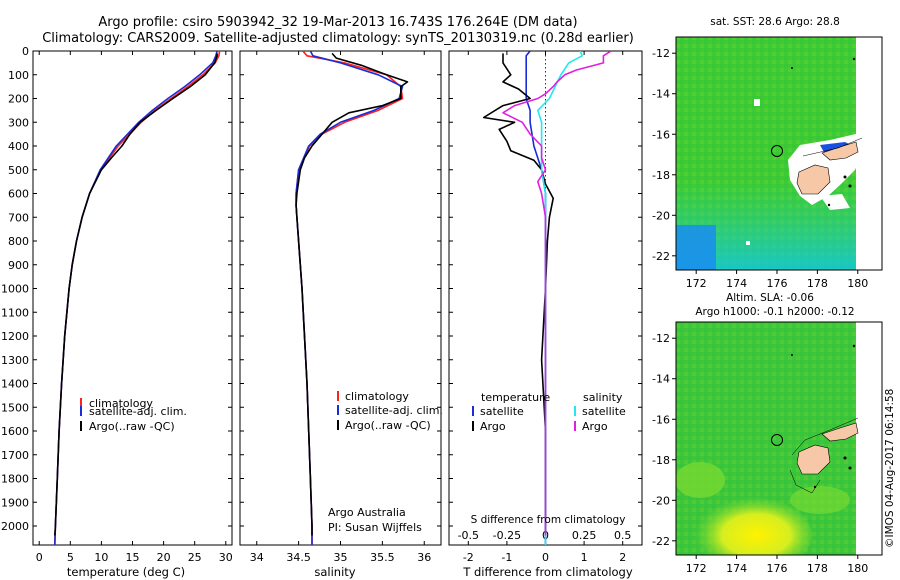 The image size is (900, 580). What do you see at coordinates (468, 557) in the screenshot?
I see `x-tick-label: -2` at bounding box center [468, 557].